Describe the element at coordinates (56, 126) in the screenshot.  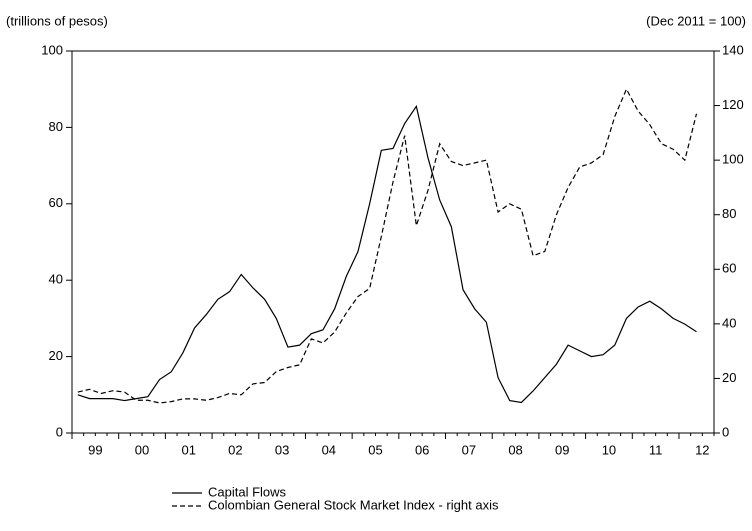
I see `y-tick-label: 80` at that location.